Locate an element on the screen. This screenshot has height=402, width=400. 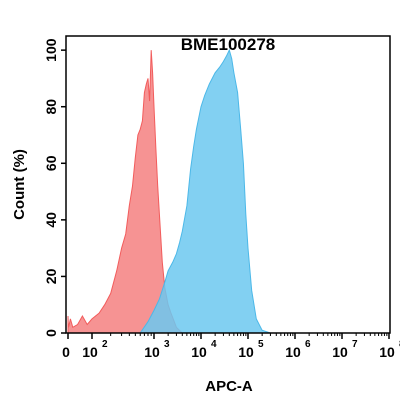
x-tick-exponent: 7 is located at coordinates (355, 344).